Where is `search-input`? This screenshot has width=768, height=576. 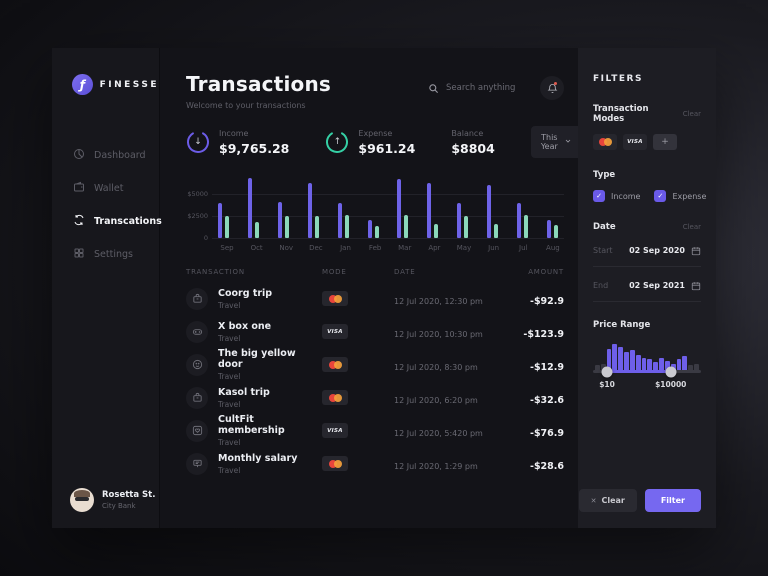 search-input is located at coordinates (488, 88).